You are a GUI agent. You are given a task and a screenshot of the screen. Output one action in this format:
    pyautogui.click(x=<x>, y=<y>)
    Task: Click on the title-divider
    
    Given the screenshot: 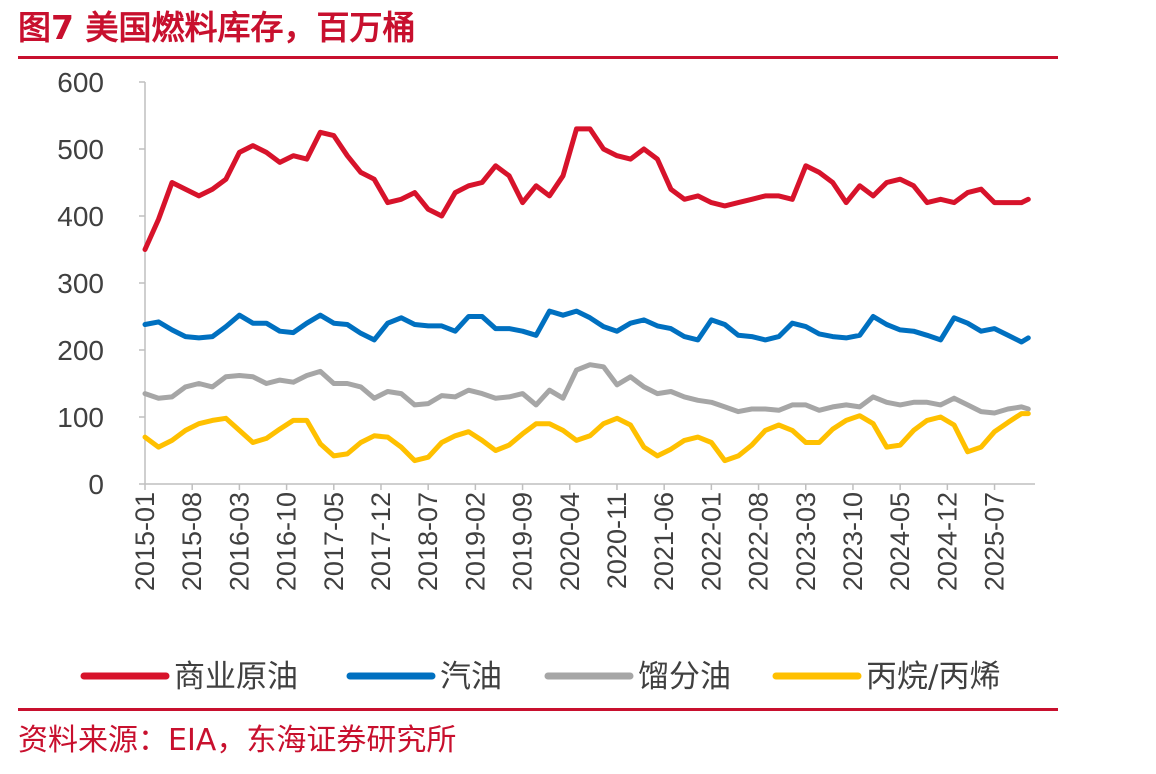 What is the action you would take?
    pyautogui.click(x=538, y=57)
    